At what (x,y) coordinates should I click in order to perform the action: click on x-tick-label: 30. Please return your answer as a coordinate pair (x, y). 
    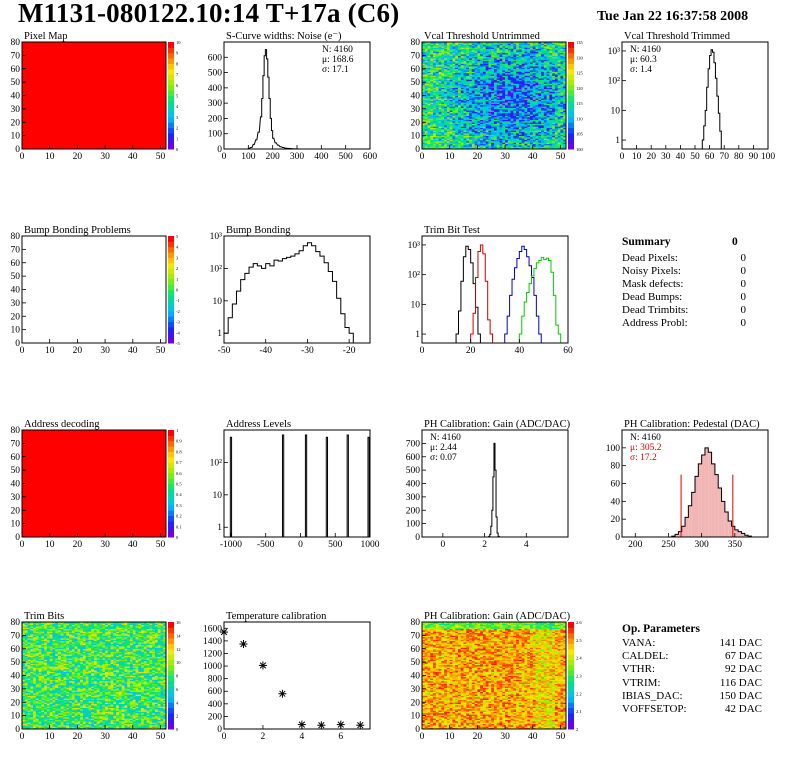
    Looking at the image, I should click on (105, 545).